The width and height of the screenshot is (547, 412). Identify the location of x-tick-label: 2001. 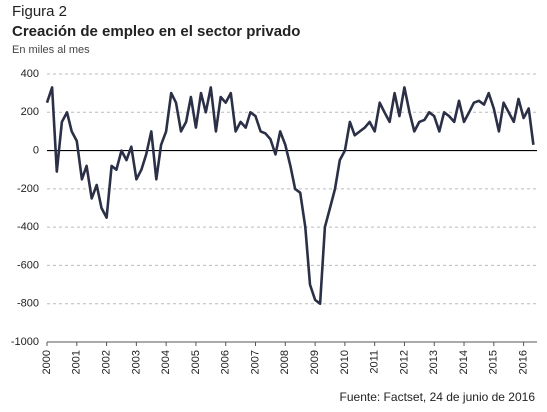
(77, 362).